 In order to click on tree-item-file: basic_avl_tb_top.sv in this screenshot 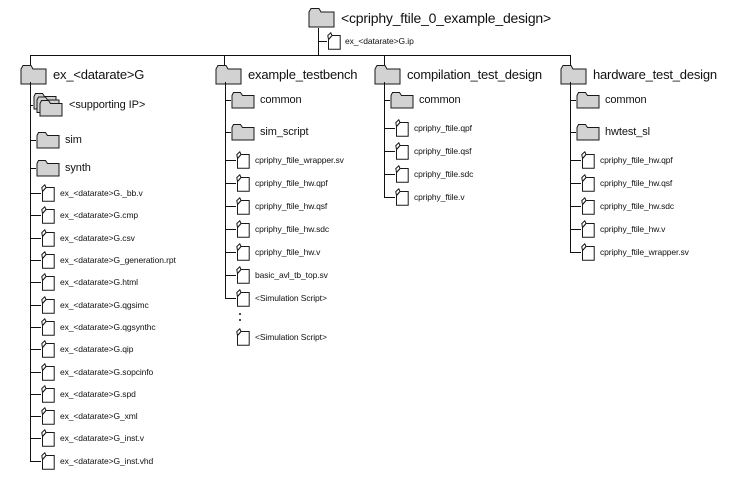, I will do `click(315, 274)`.